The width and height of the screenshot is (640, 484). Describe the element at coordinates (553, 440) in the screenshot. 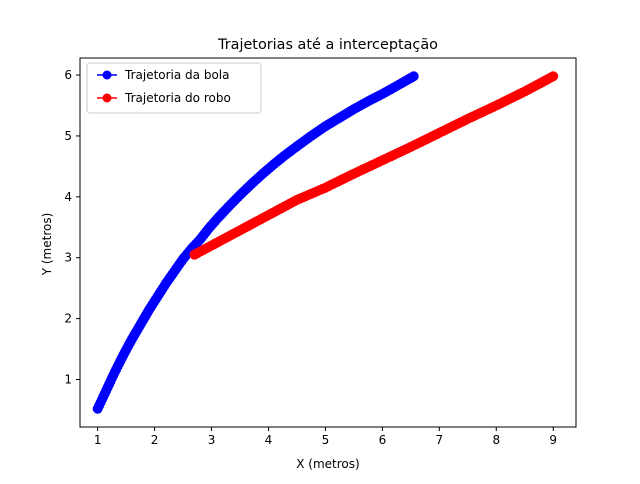

I see `x-tick-label: 9` at that location.